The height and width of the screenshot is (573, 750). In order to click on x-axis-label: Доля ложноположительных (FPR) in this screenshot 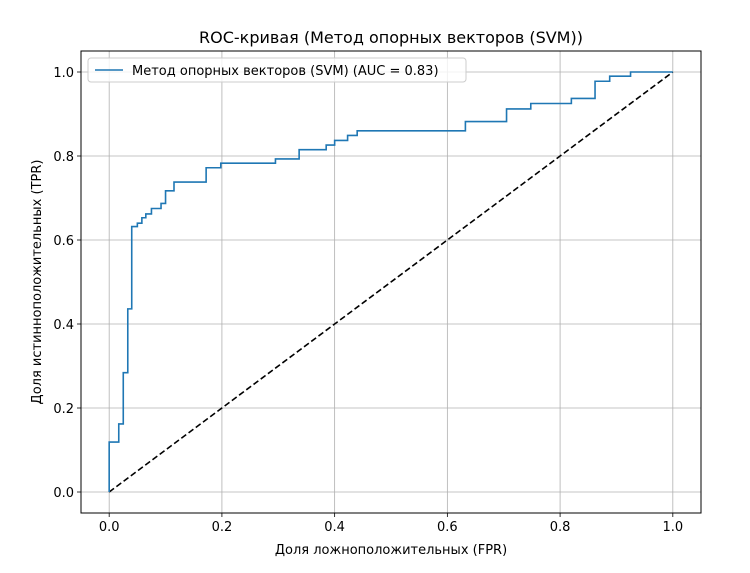, I will do `click(391, 550)`.